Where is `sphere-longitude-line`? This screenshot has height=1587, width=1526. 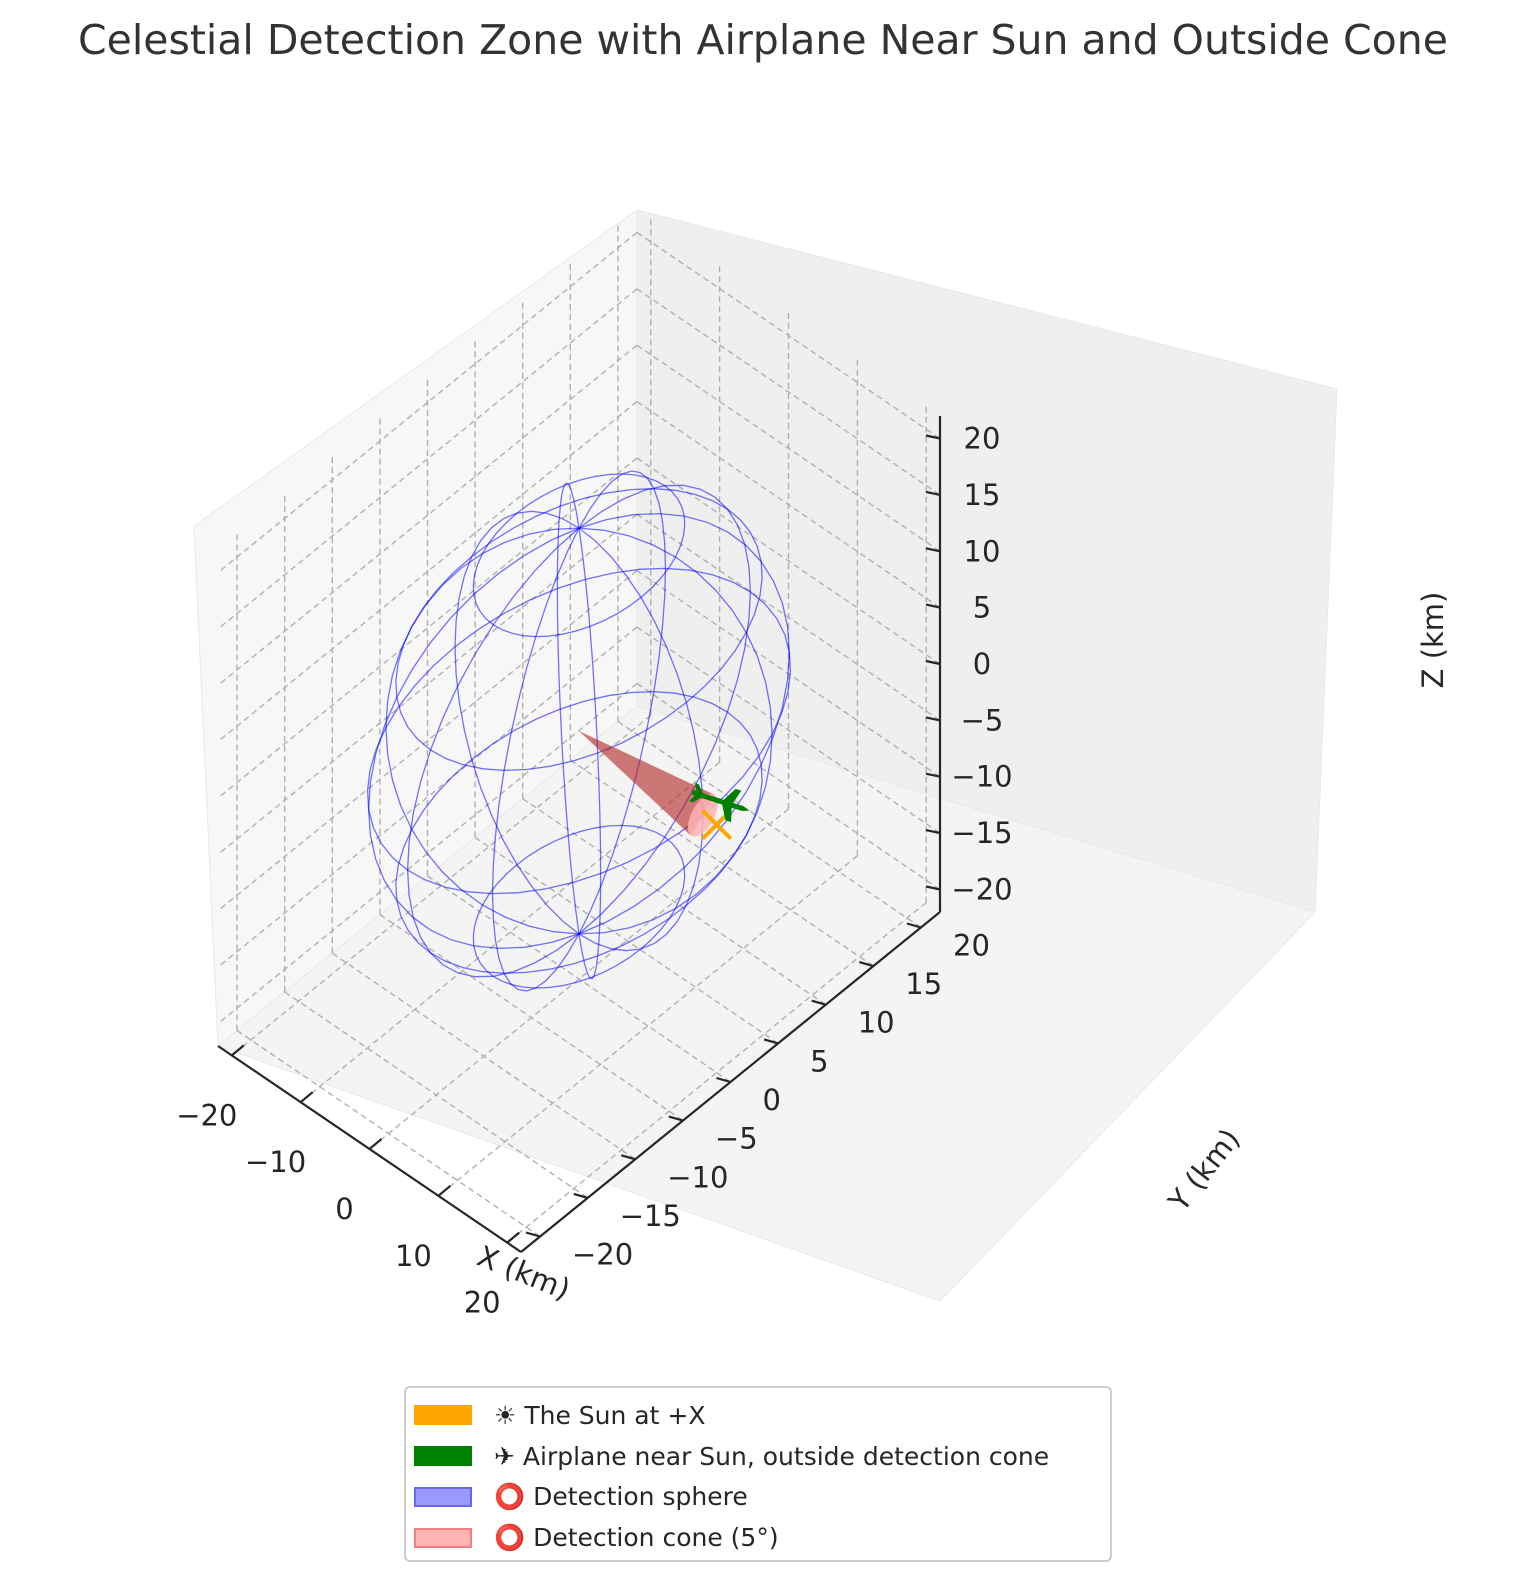 sphere-longitude-line is located at coordinates (579, 731).